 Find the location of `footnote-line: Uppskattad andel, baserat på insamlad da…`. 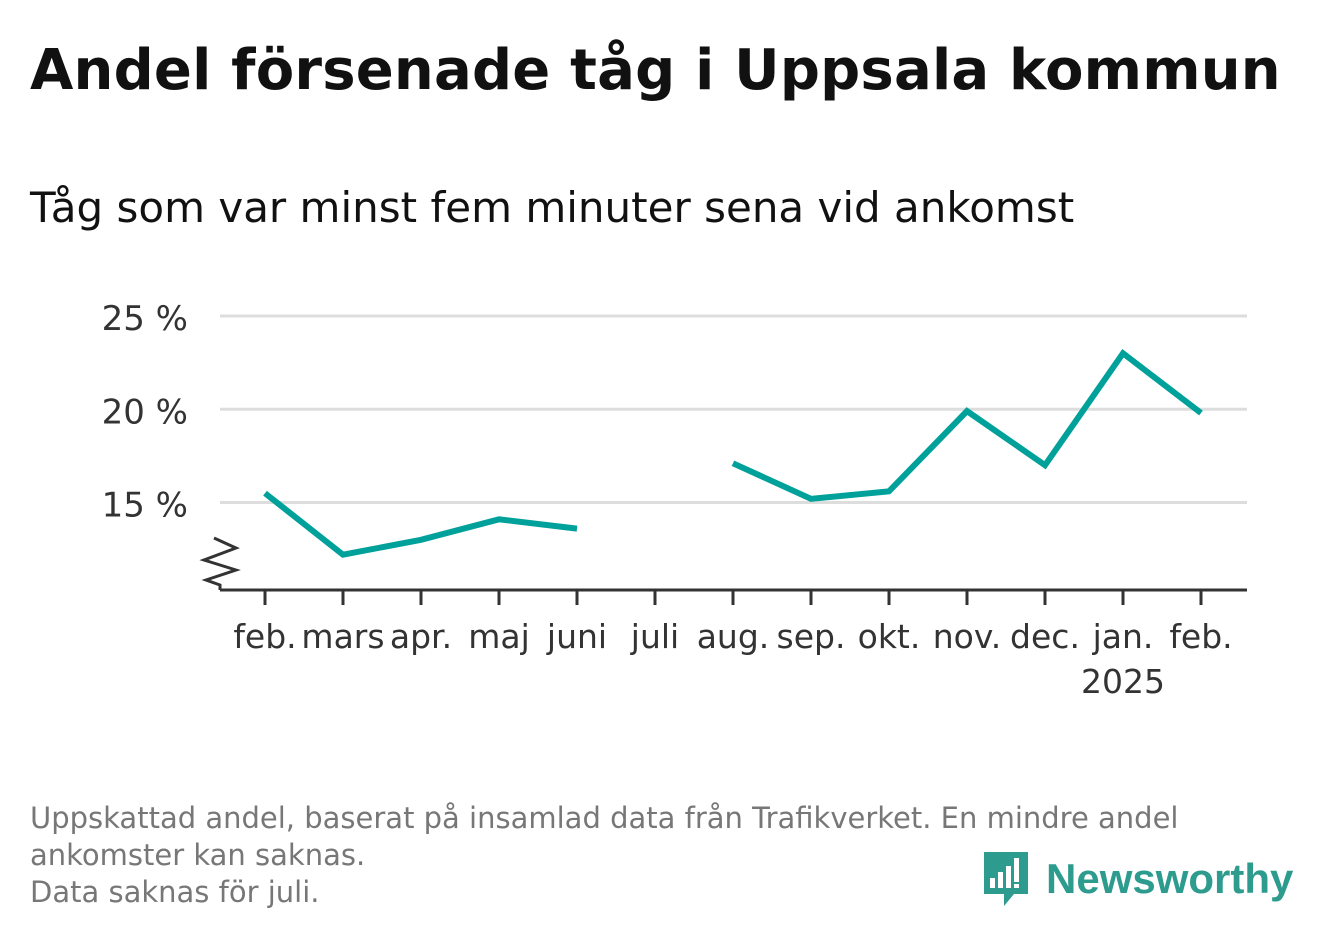

footnote-line: Uppskattad andel, baserat på insamlad da… is located at coordinates (604, 818).